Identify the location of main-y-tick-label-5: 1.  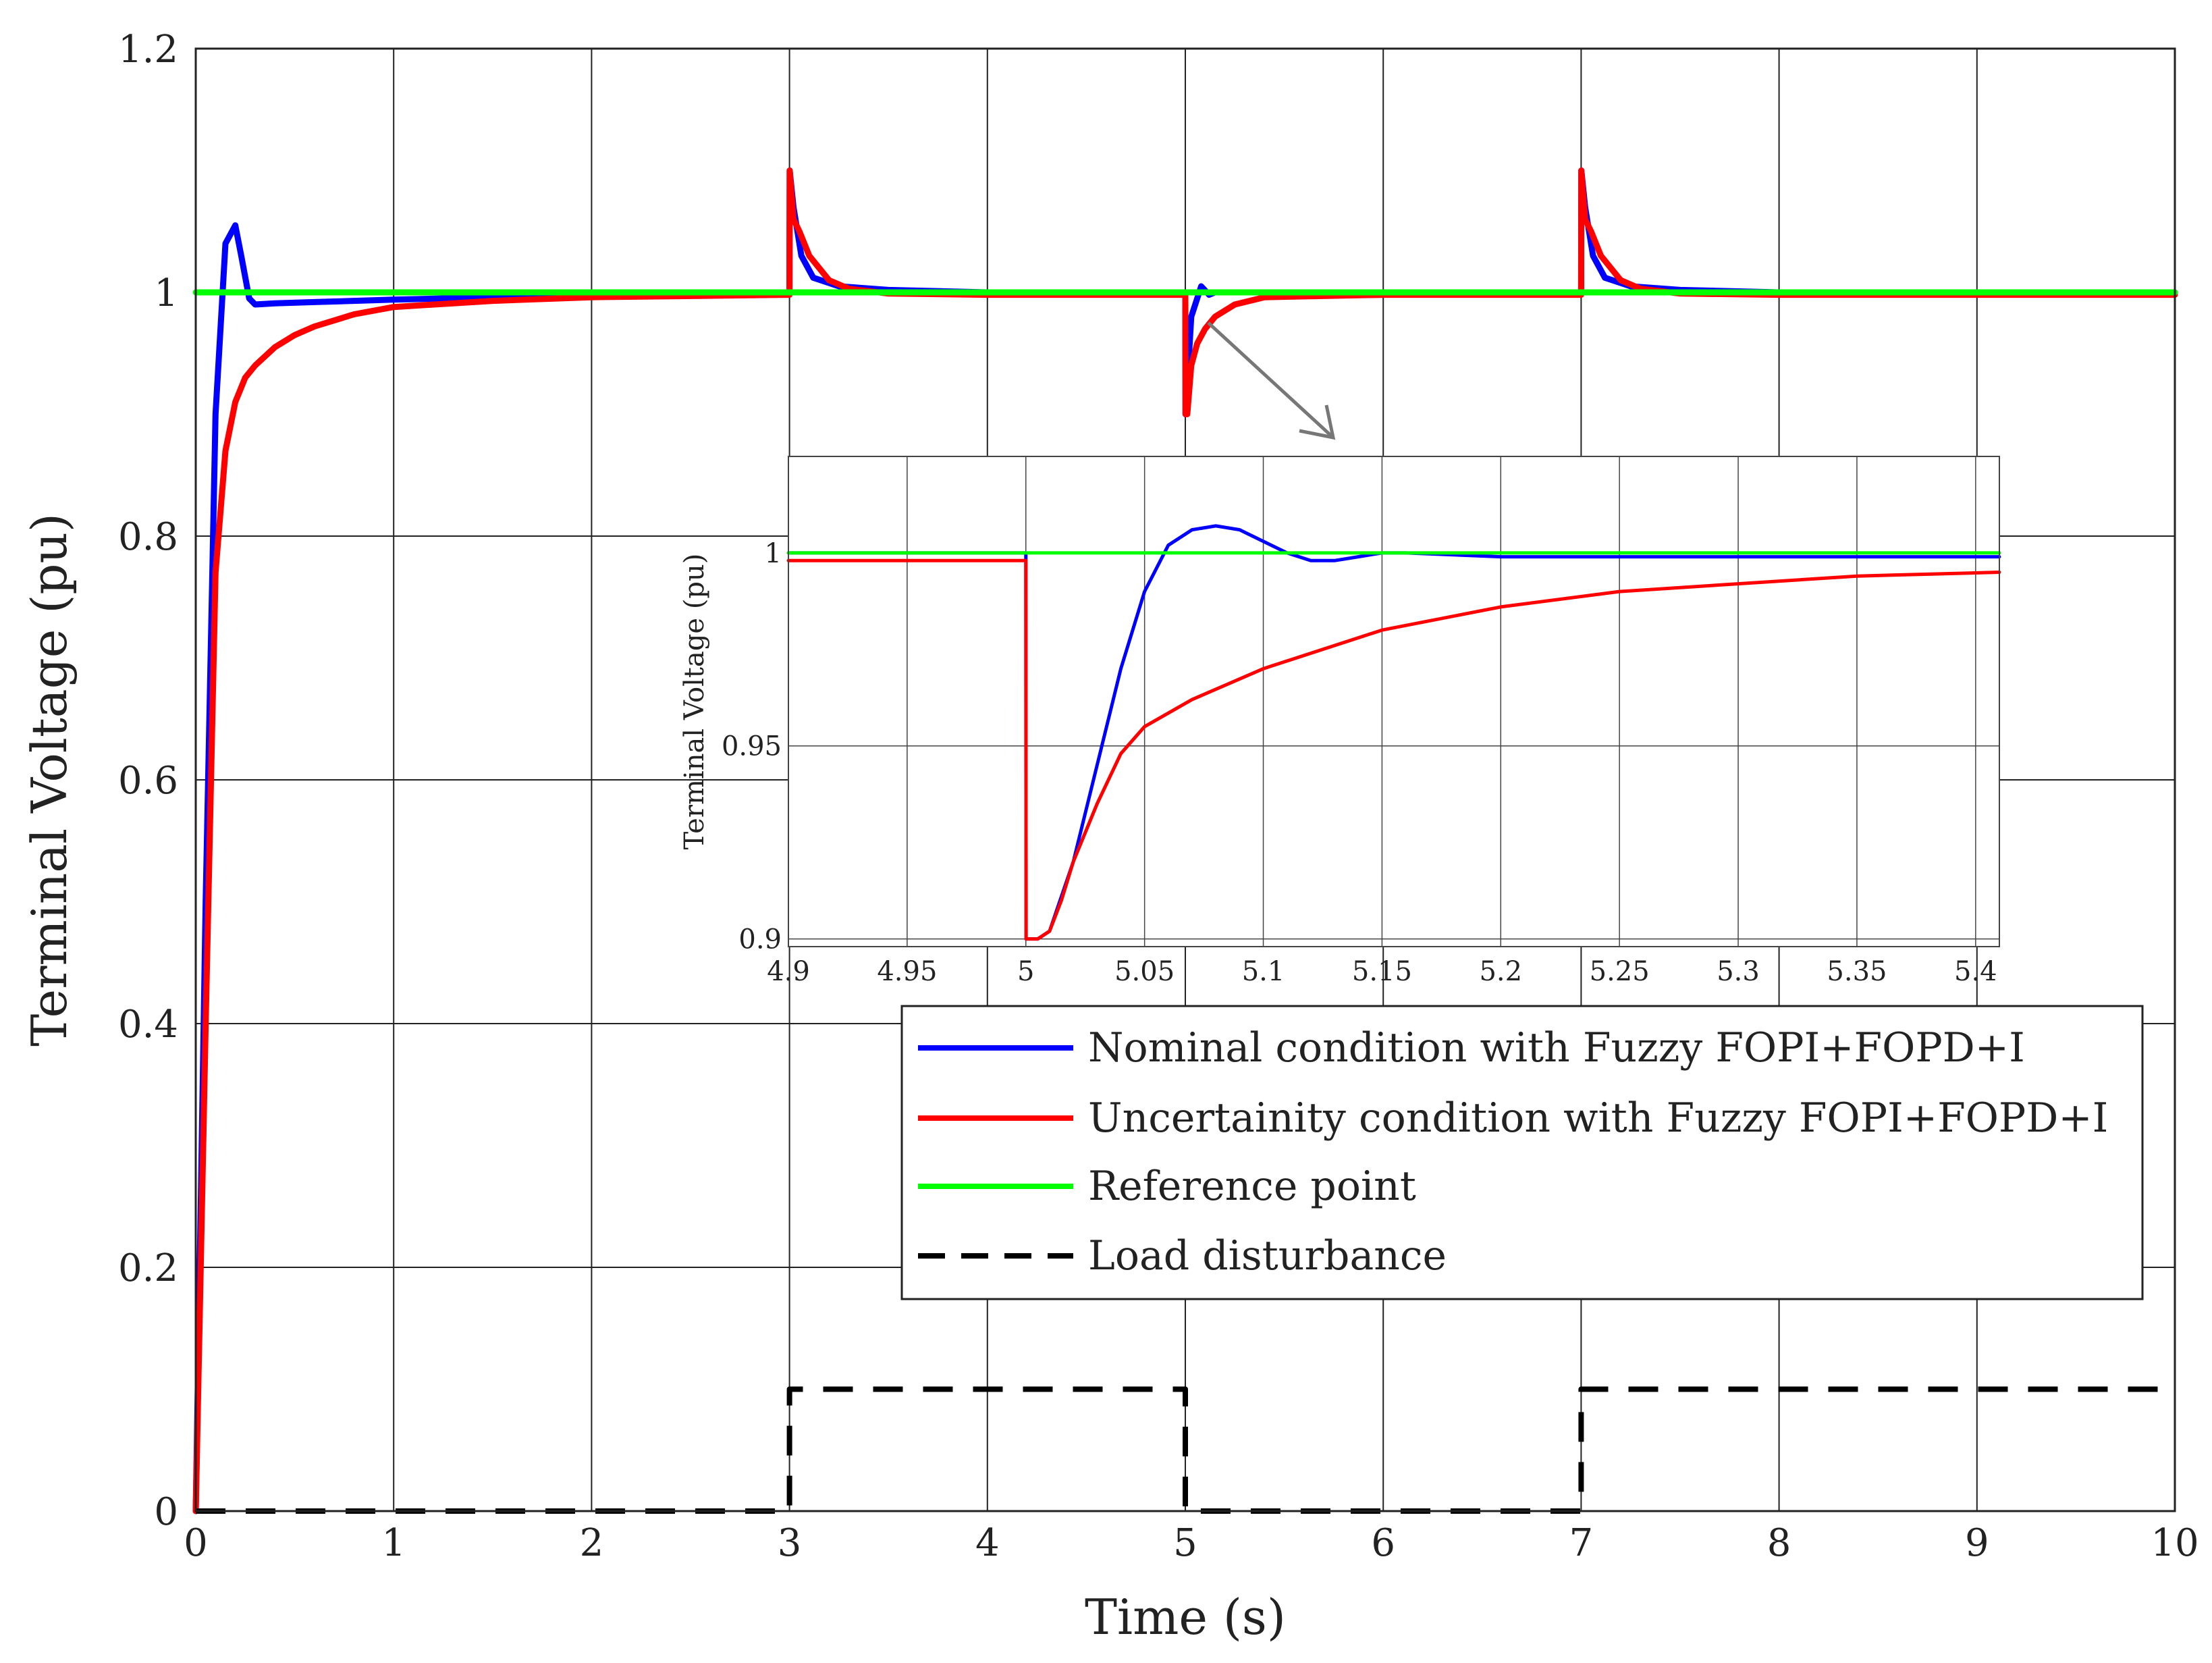
(166, 293).